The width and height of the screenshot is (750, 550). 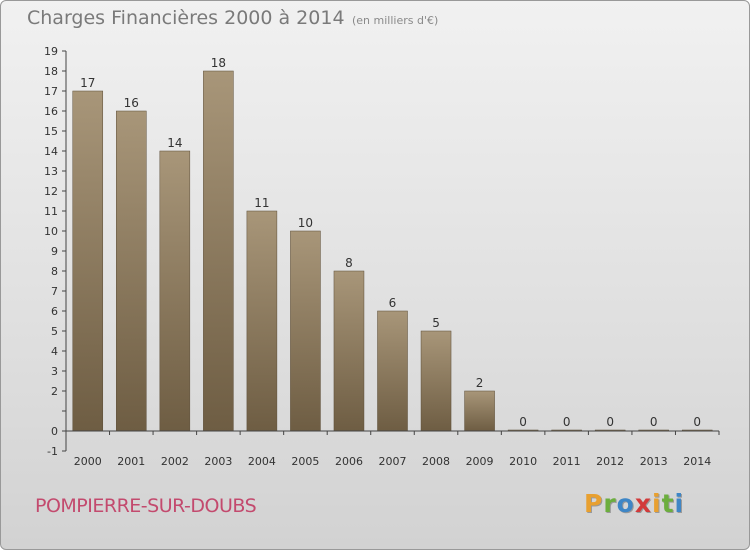 What do you see at coordinates (594, 503) in the screenshot?
I see `logo-letter: P` at bounding box center [594, 503].